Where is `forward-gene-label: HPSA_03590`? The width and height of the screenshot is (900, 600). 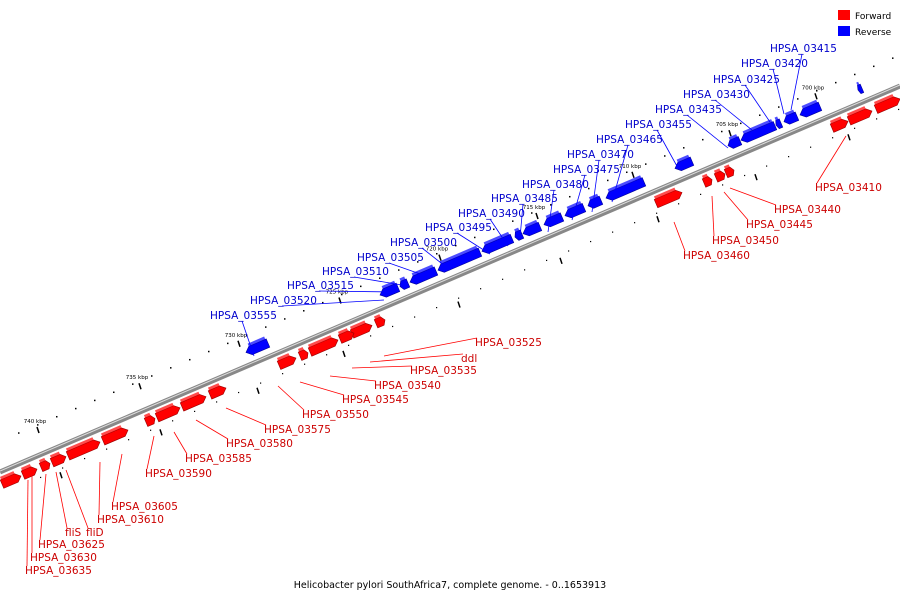 forward-gene-label: HPSA_03590 is located at coordinates (178, 474).